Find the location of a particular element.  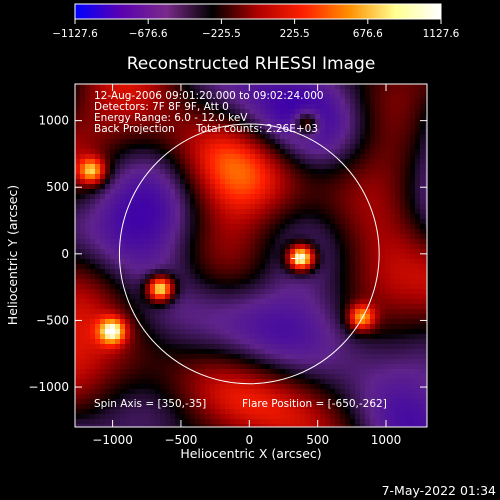

spin-axis-marker is located at coordinates (297, 258).